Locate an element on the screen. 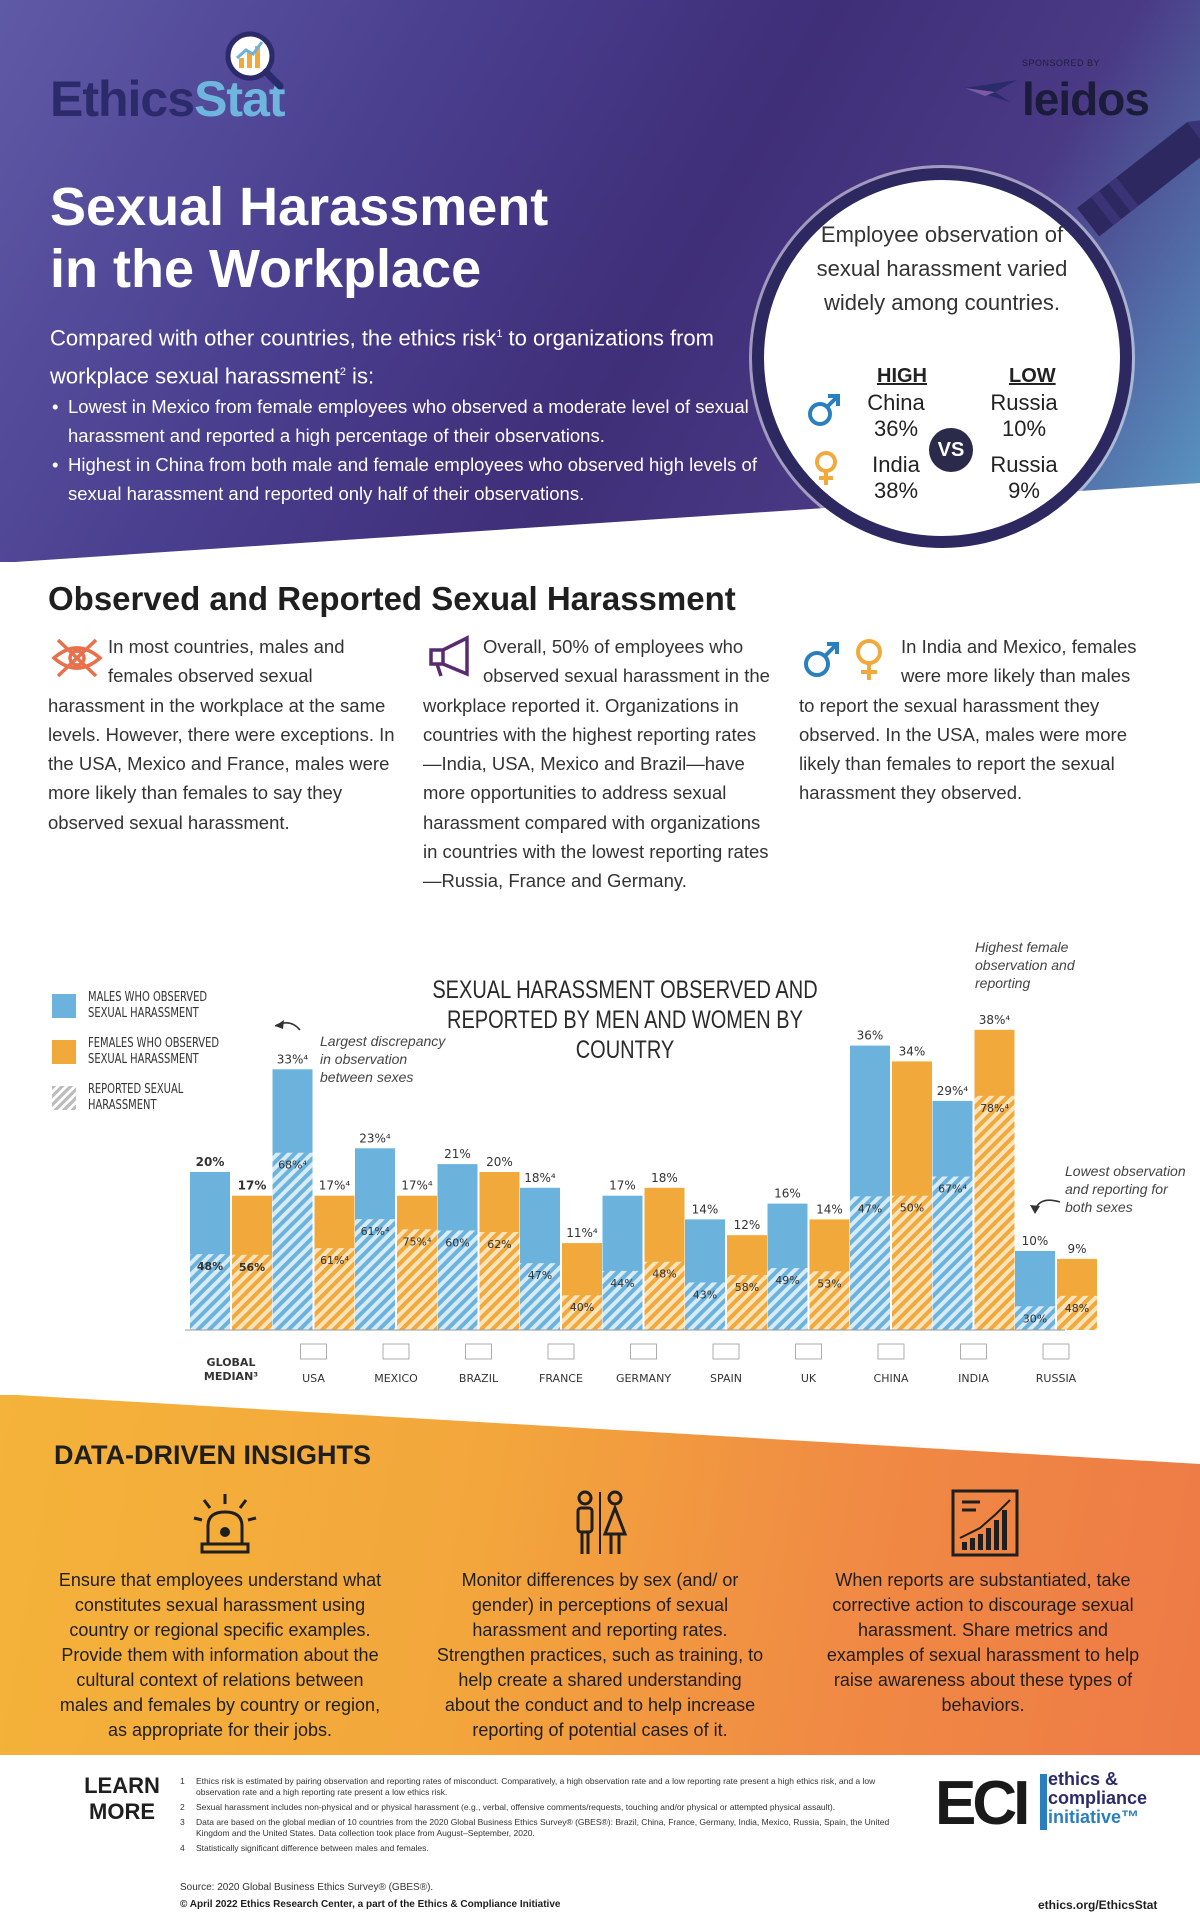 The width and height of the screenshot is (1200, 1920). label-male-observed: 33%⁴ is located at coordinates (293, 1059).